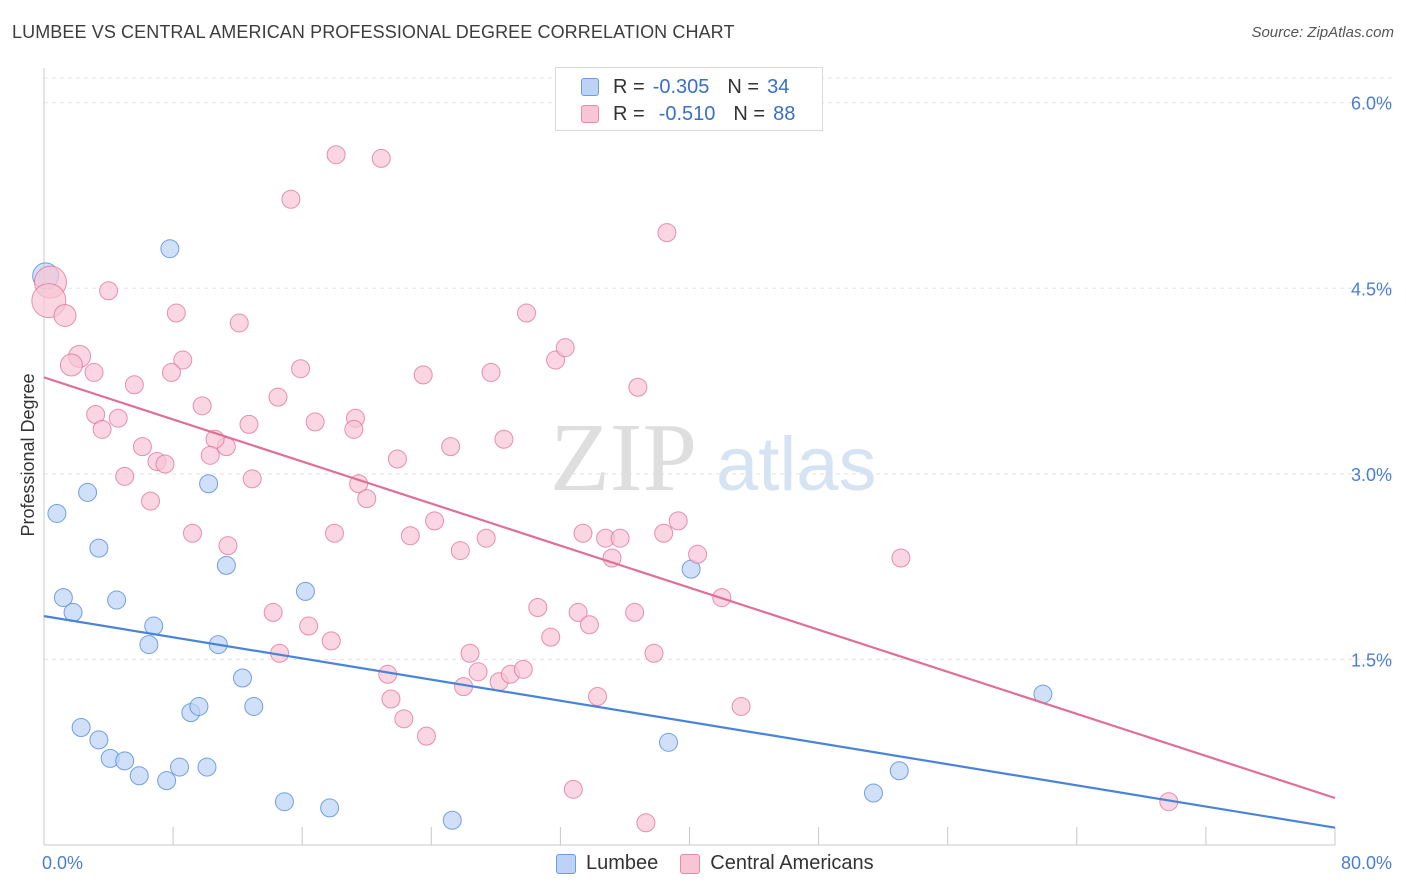  I want to click on series-swatch-lumbee, so click(566, 863).